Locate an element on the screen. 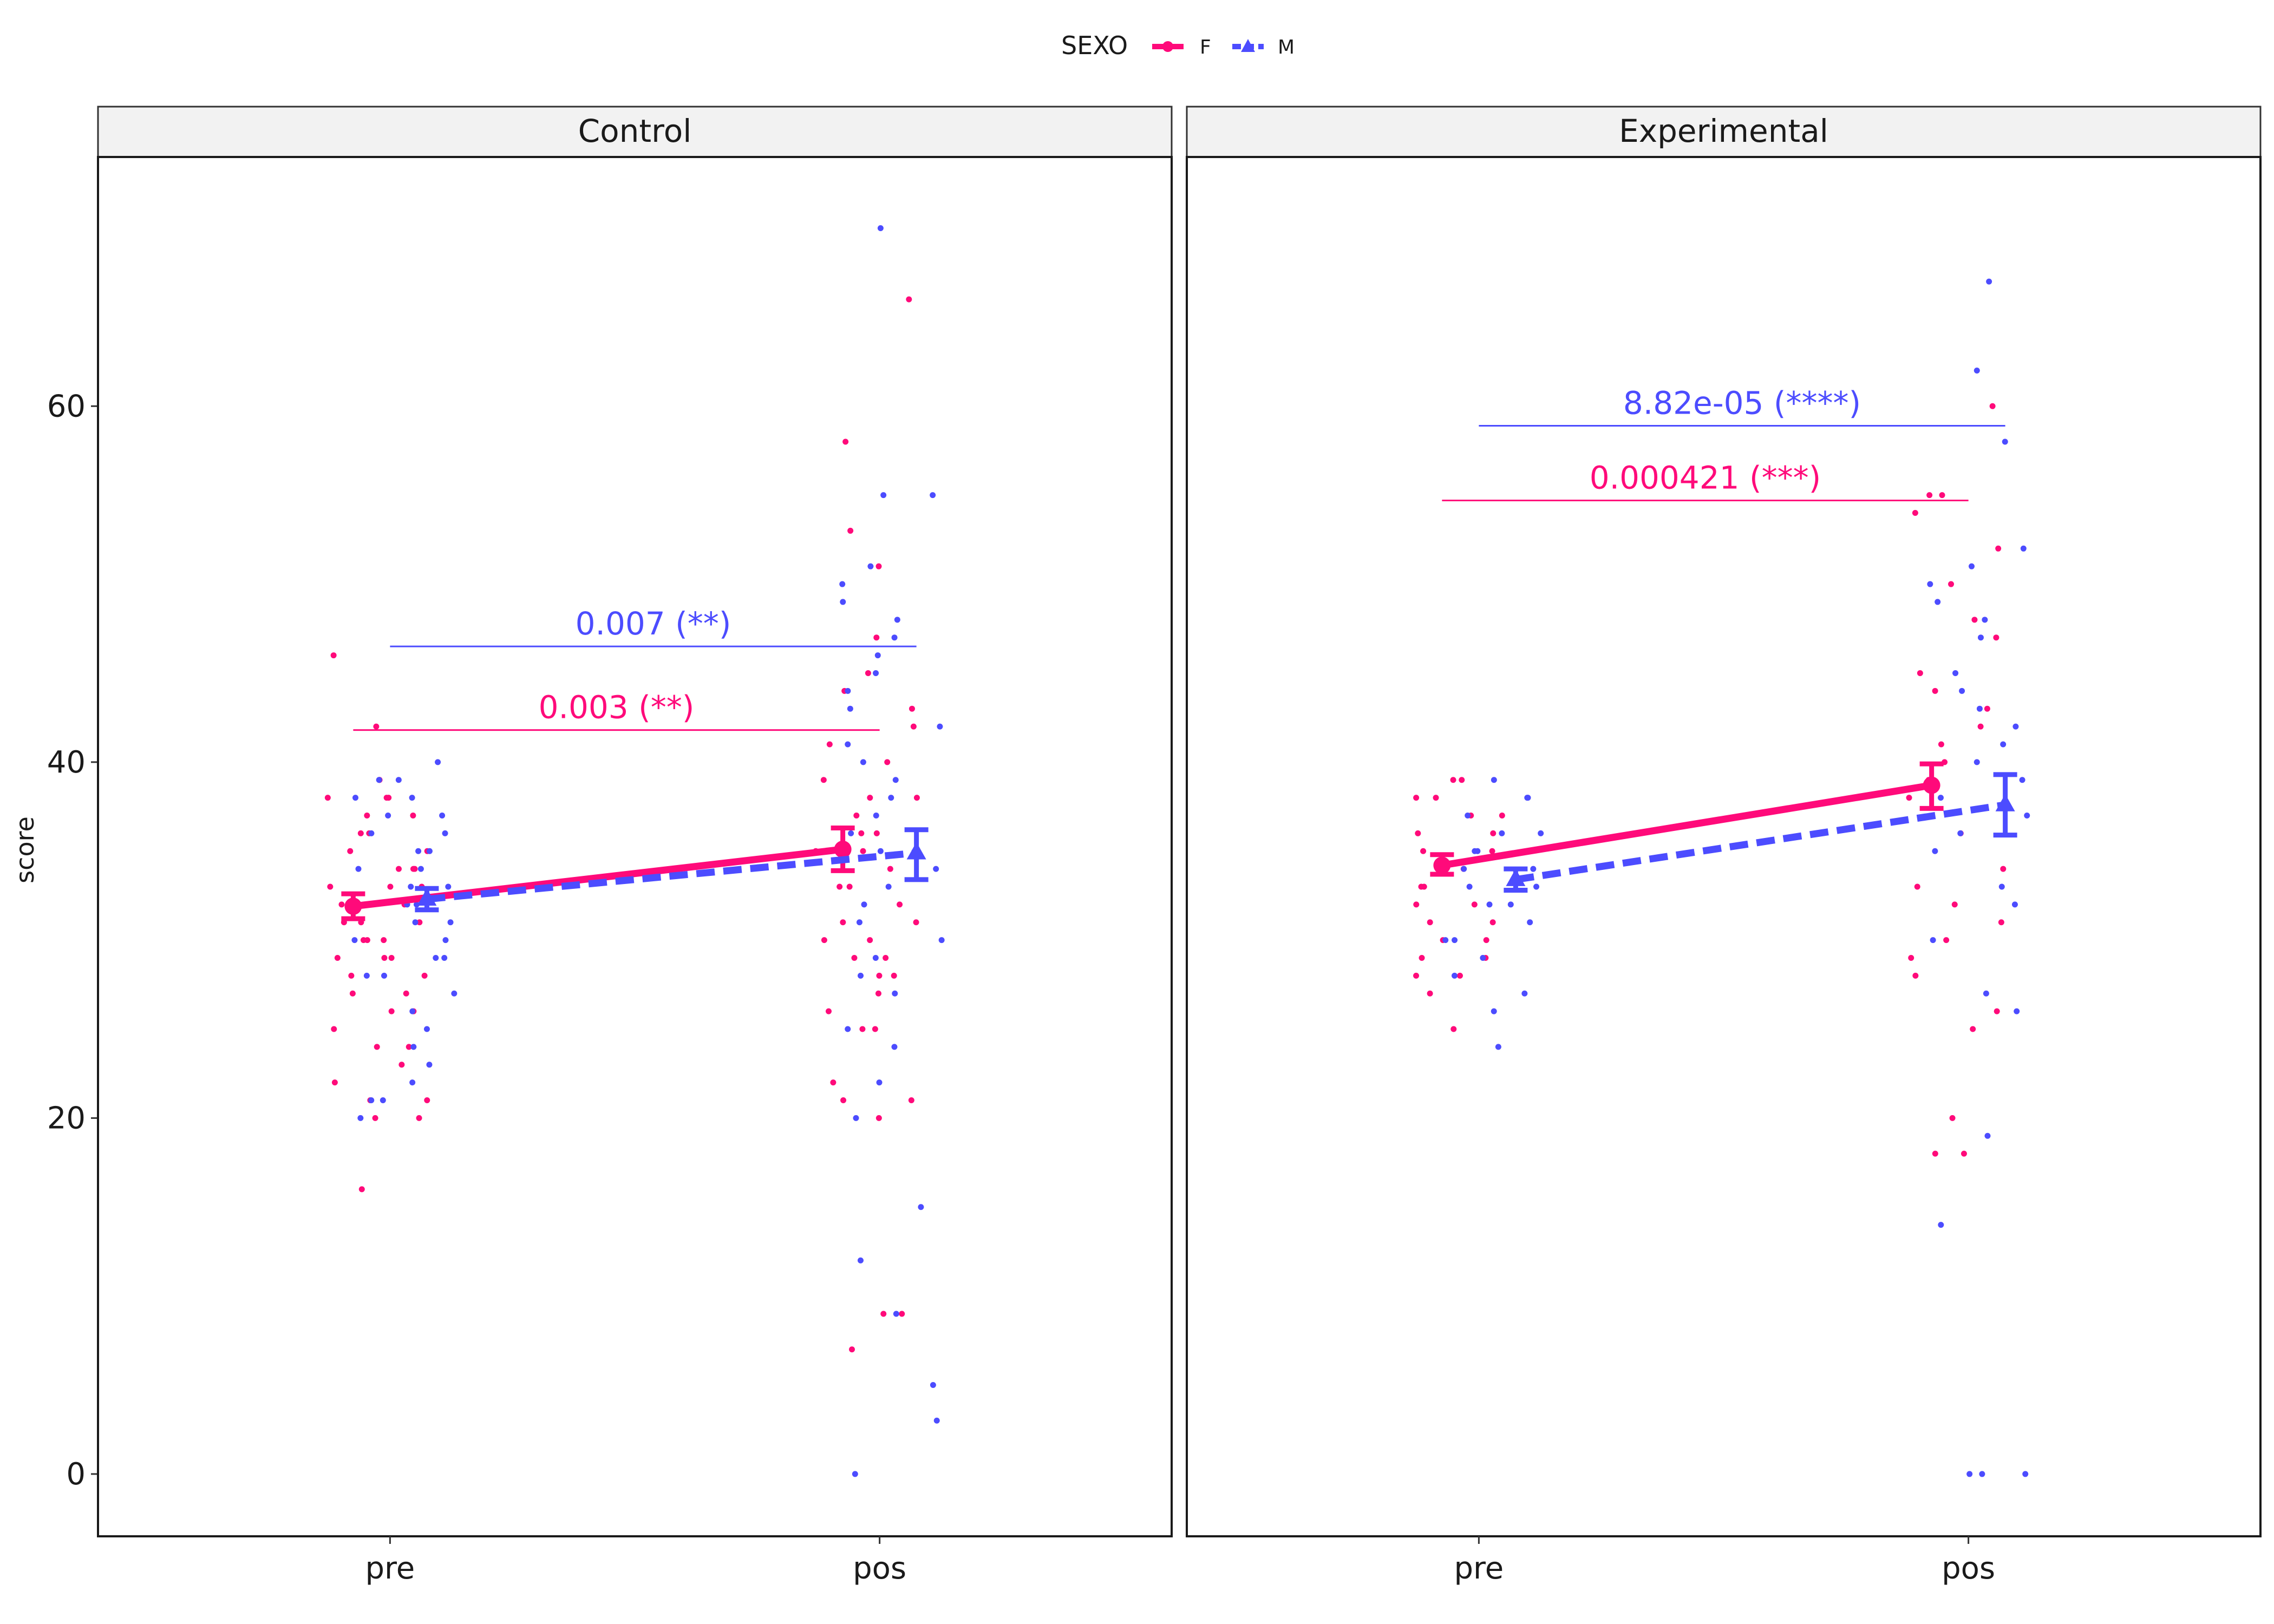 This screenshot has width=2274, height=1624. mean-line-f is located at coordinates (1687, 825).